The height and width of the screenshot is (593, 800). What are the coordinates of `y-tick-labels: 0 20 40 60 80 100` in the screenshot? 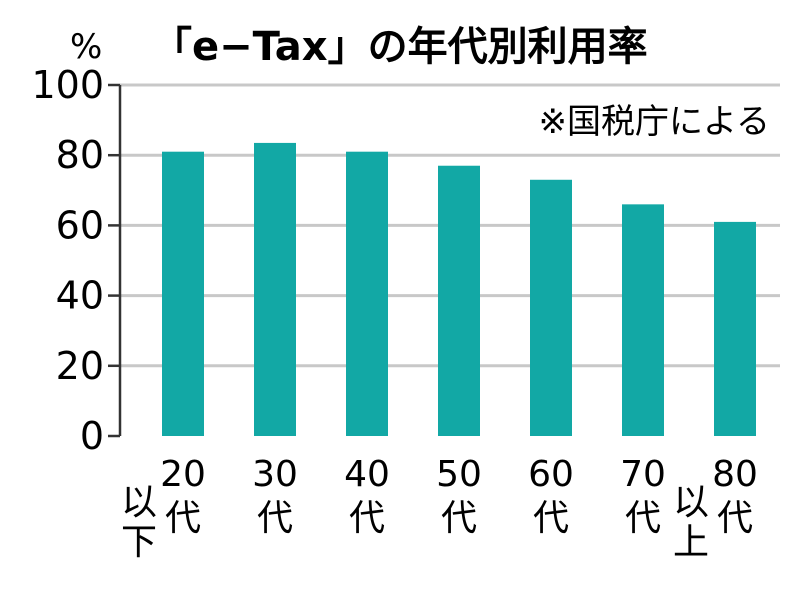 It's located at (67, 260).